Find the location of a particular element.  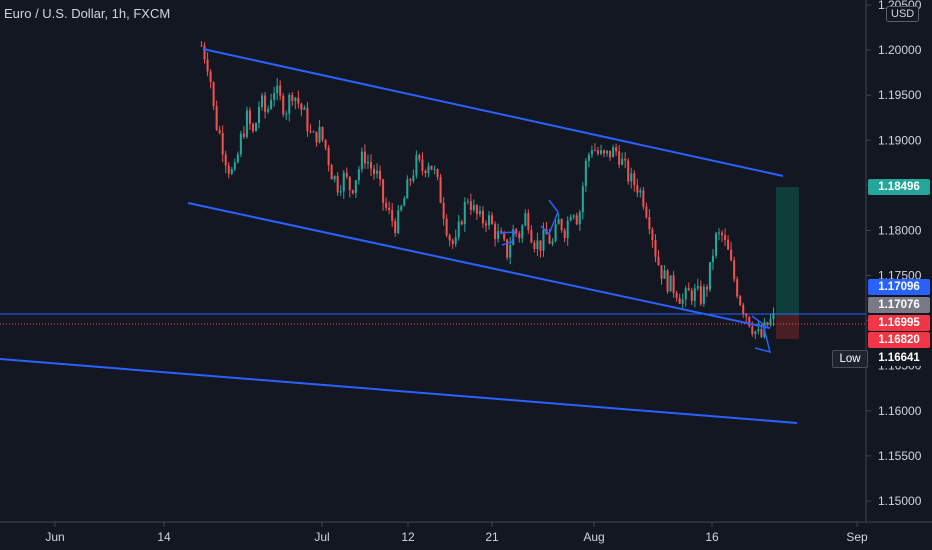

currency-button: USD is located at coordinates (903, 14).